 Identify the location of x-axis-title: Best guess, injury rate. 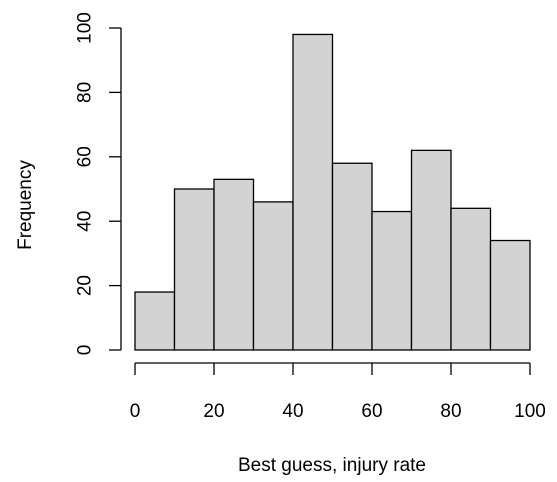
(332, 465).